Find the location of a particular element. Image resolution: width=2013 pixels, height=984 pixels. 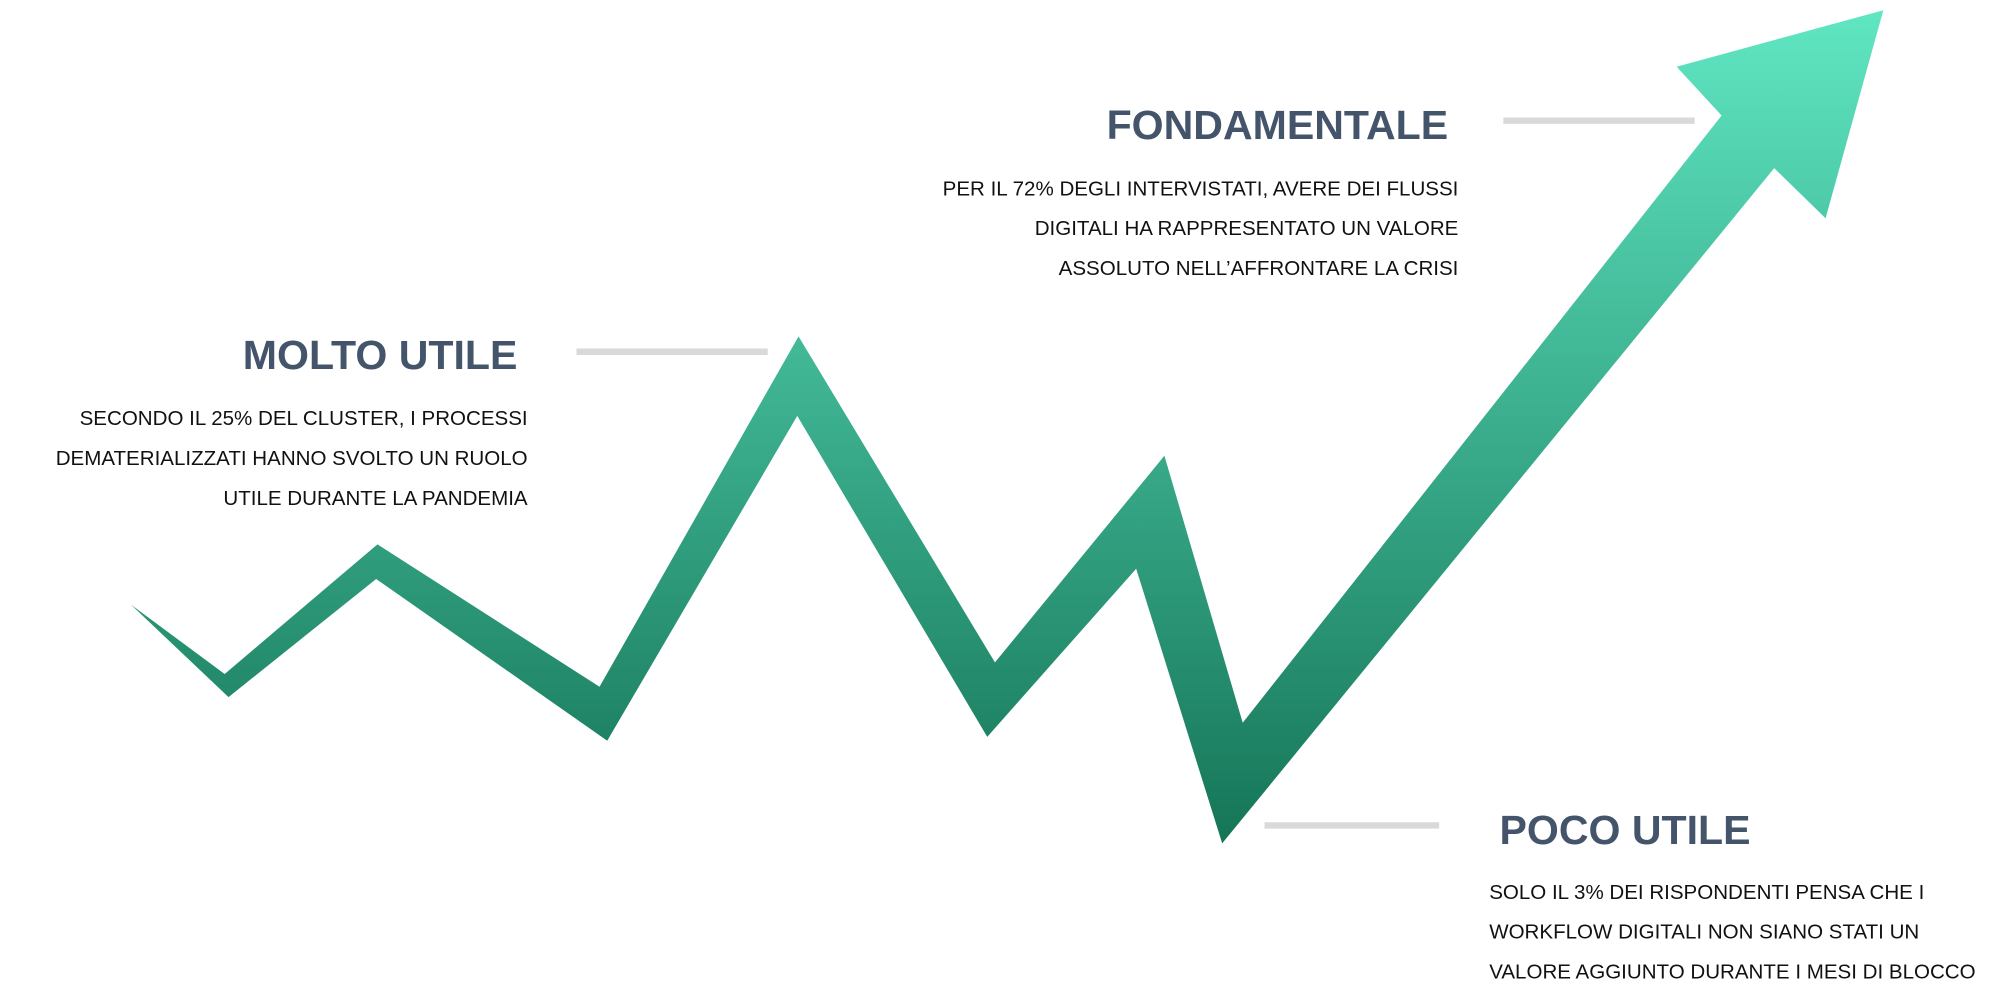

block-text: SOLO IL 3% DEI RISPONDENTI PENSA CHE I is located at coordinates (1706, 892).